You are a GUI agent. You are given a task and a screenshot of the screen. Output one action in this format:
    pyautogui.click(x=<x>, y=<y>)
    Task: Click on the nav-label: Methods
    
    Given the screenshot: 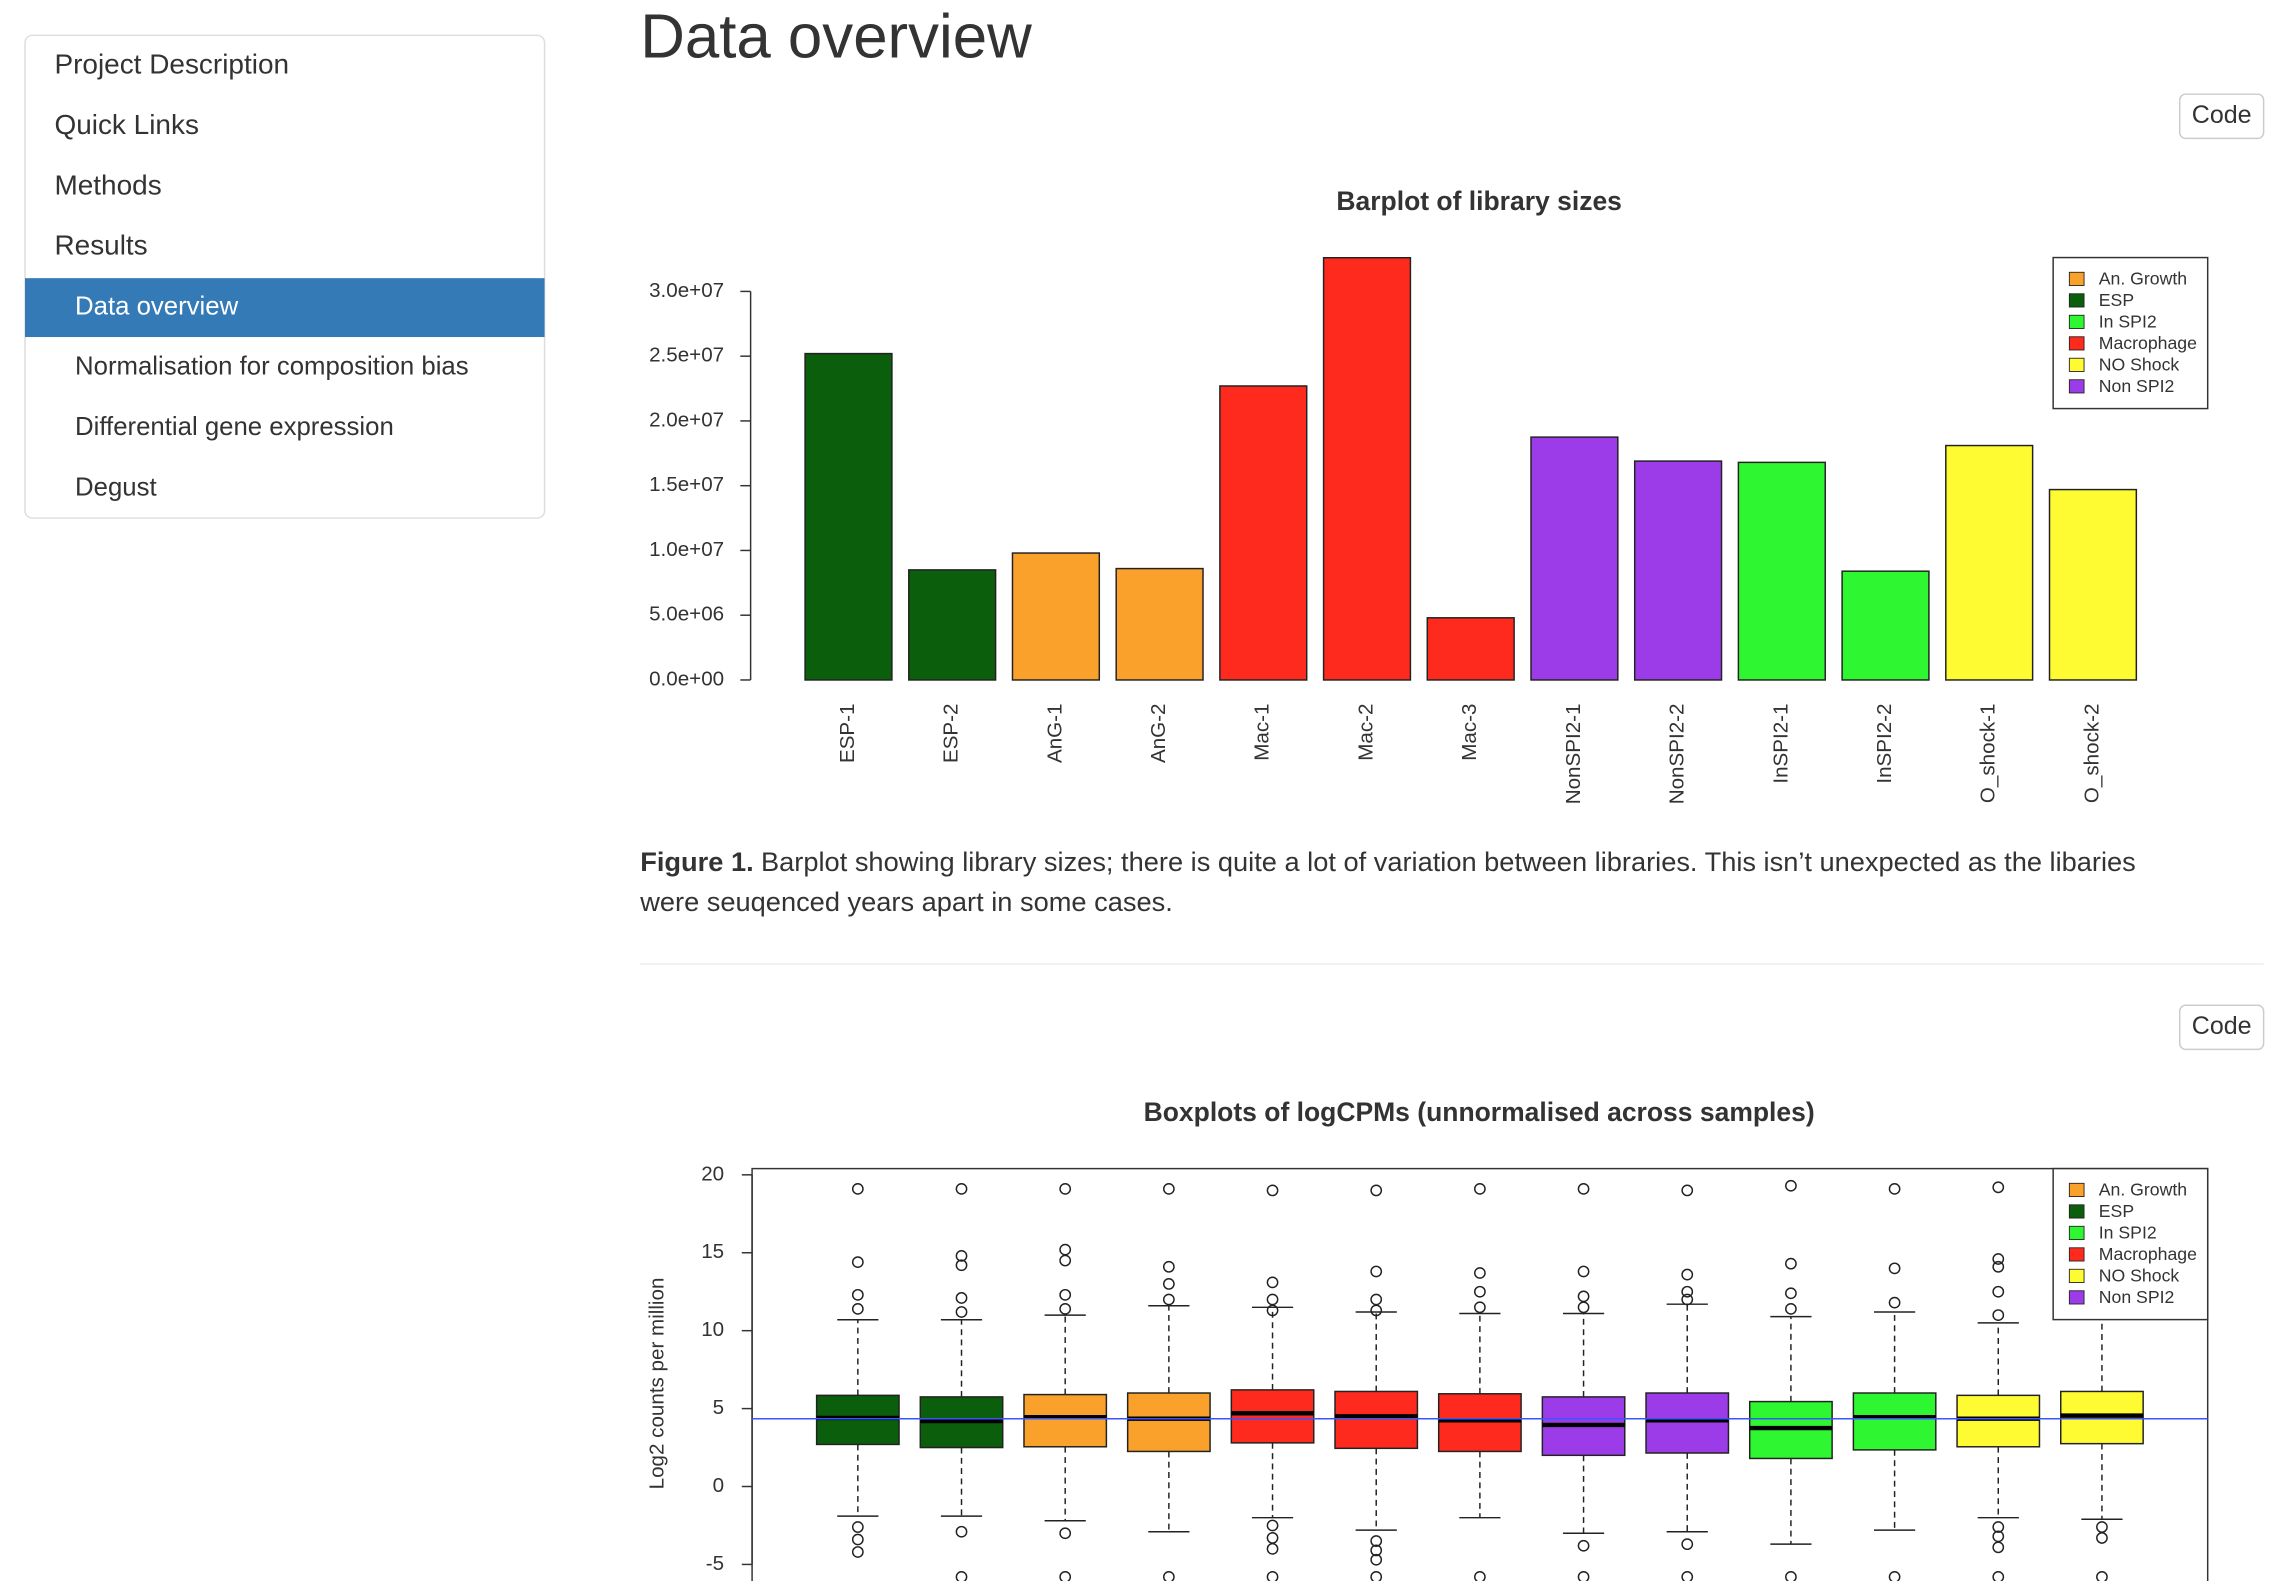 What is the action you would take?
    pyautogui.click(x=107, y=184)
    